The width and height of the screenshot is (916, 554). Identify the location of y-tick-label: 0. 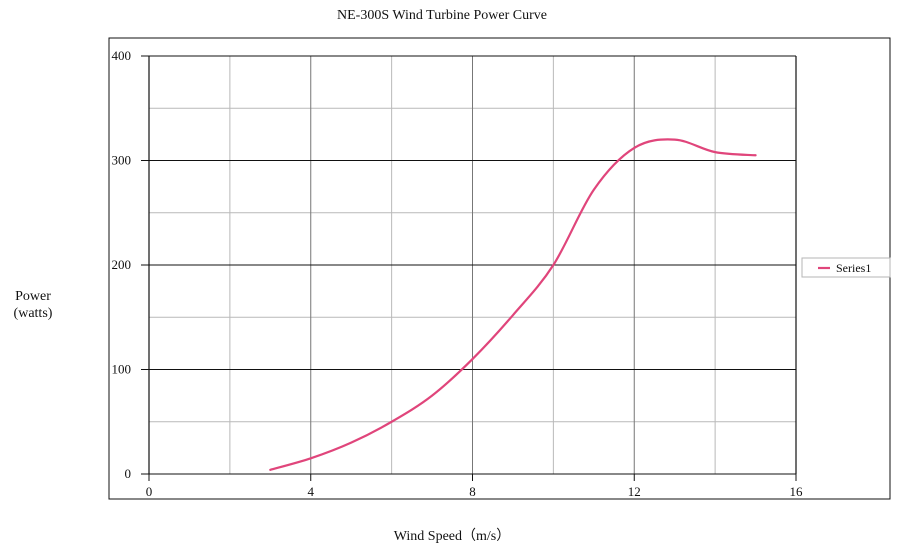
(128, 473).